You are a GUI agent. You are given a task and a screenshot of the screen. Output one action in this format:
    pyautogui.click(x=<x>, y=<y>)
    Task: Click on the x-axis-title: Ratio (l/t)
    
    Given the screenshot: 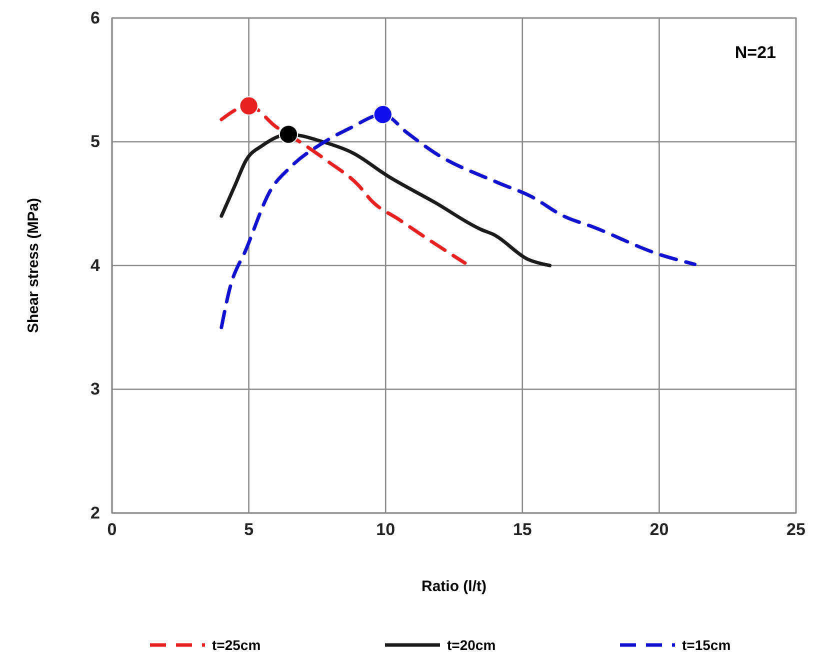 What is the action you would take?
    pyautogui.click(x=454, y=586)
    